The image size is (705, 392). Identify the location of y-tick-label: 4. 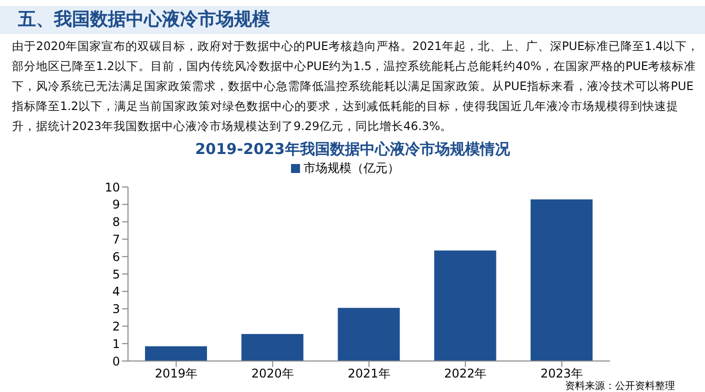
(116, 291).